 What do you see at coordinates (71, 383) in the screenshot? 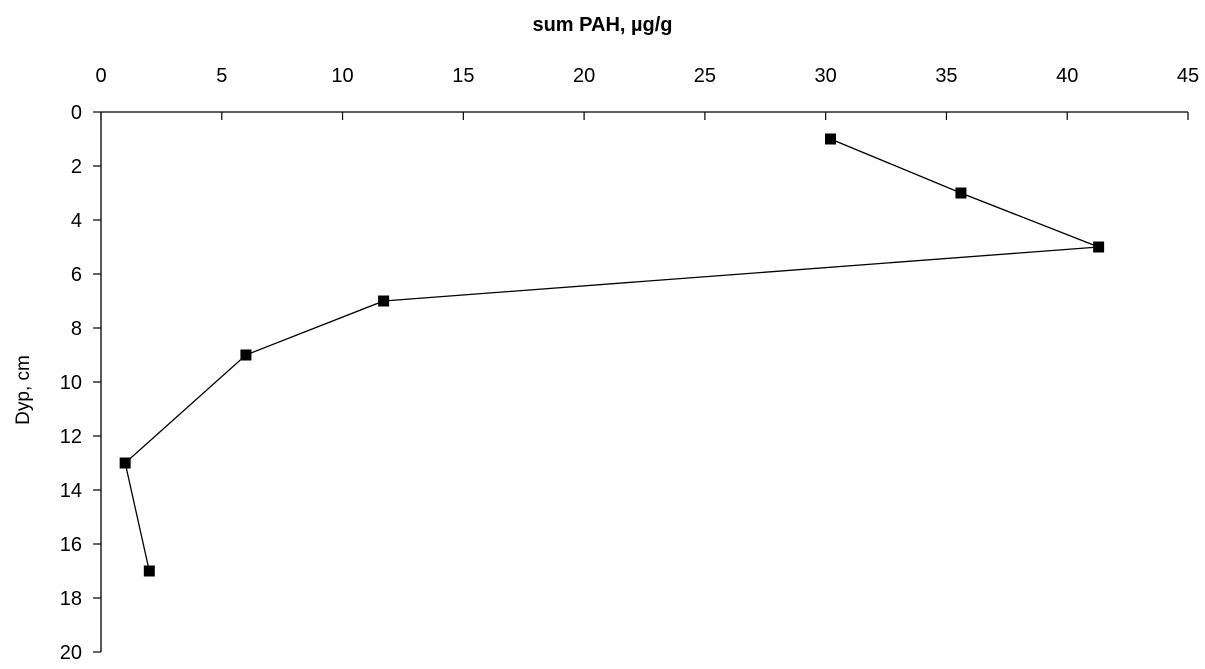
I see `y-tick-label: 10` at bounding box center [71, 383].